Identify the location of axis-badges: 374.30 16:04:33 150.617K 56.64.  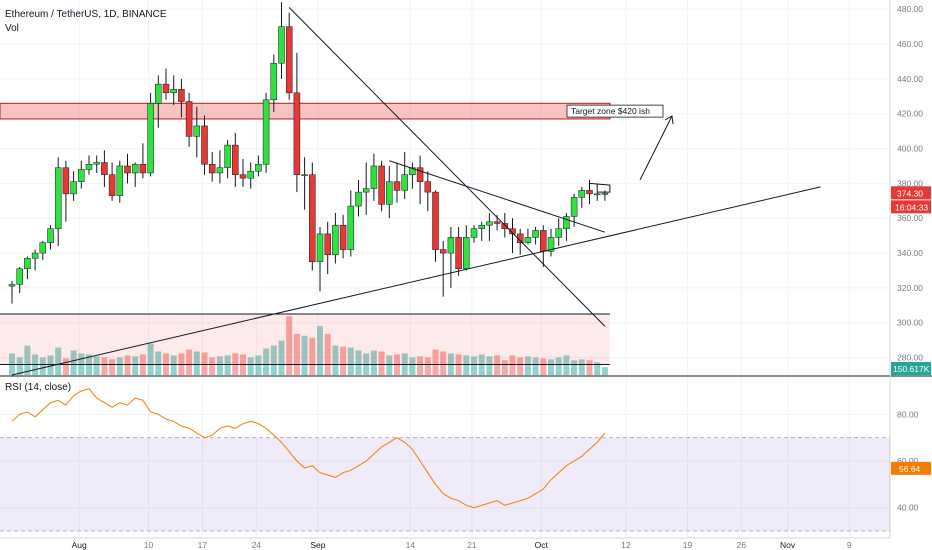
(911, 330).